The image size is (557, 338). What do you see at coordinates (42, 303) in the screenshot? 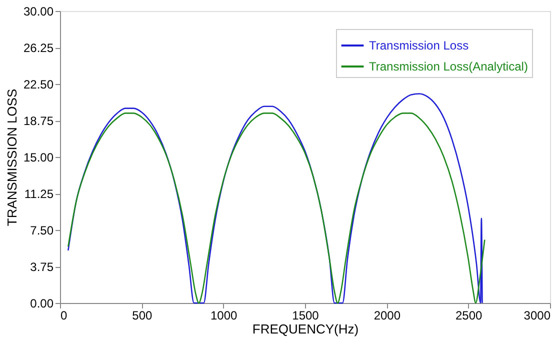
I see `y-tick-label: 0.00` at bounding box center [42, 303].